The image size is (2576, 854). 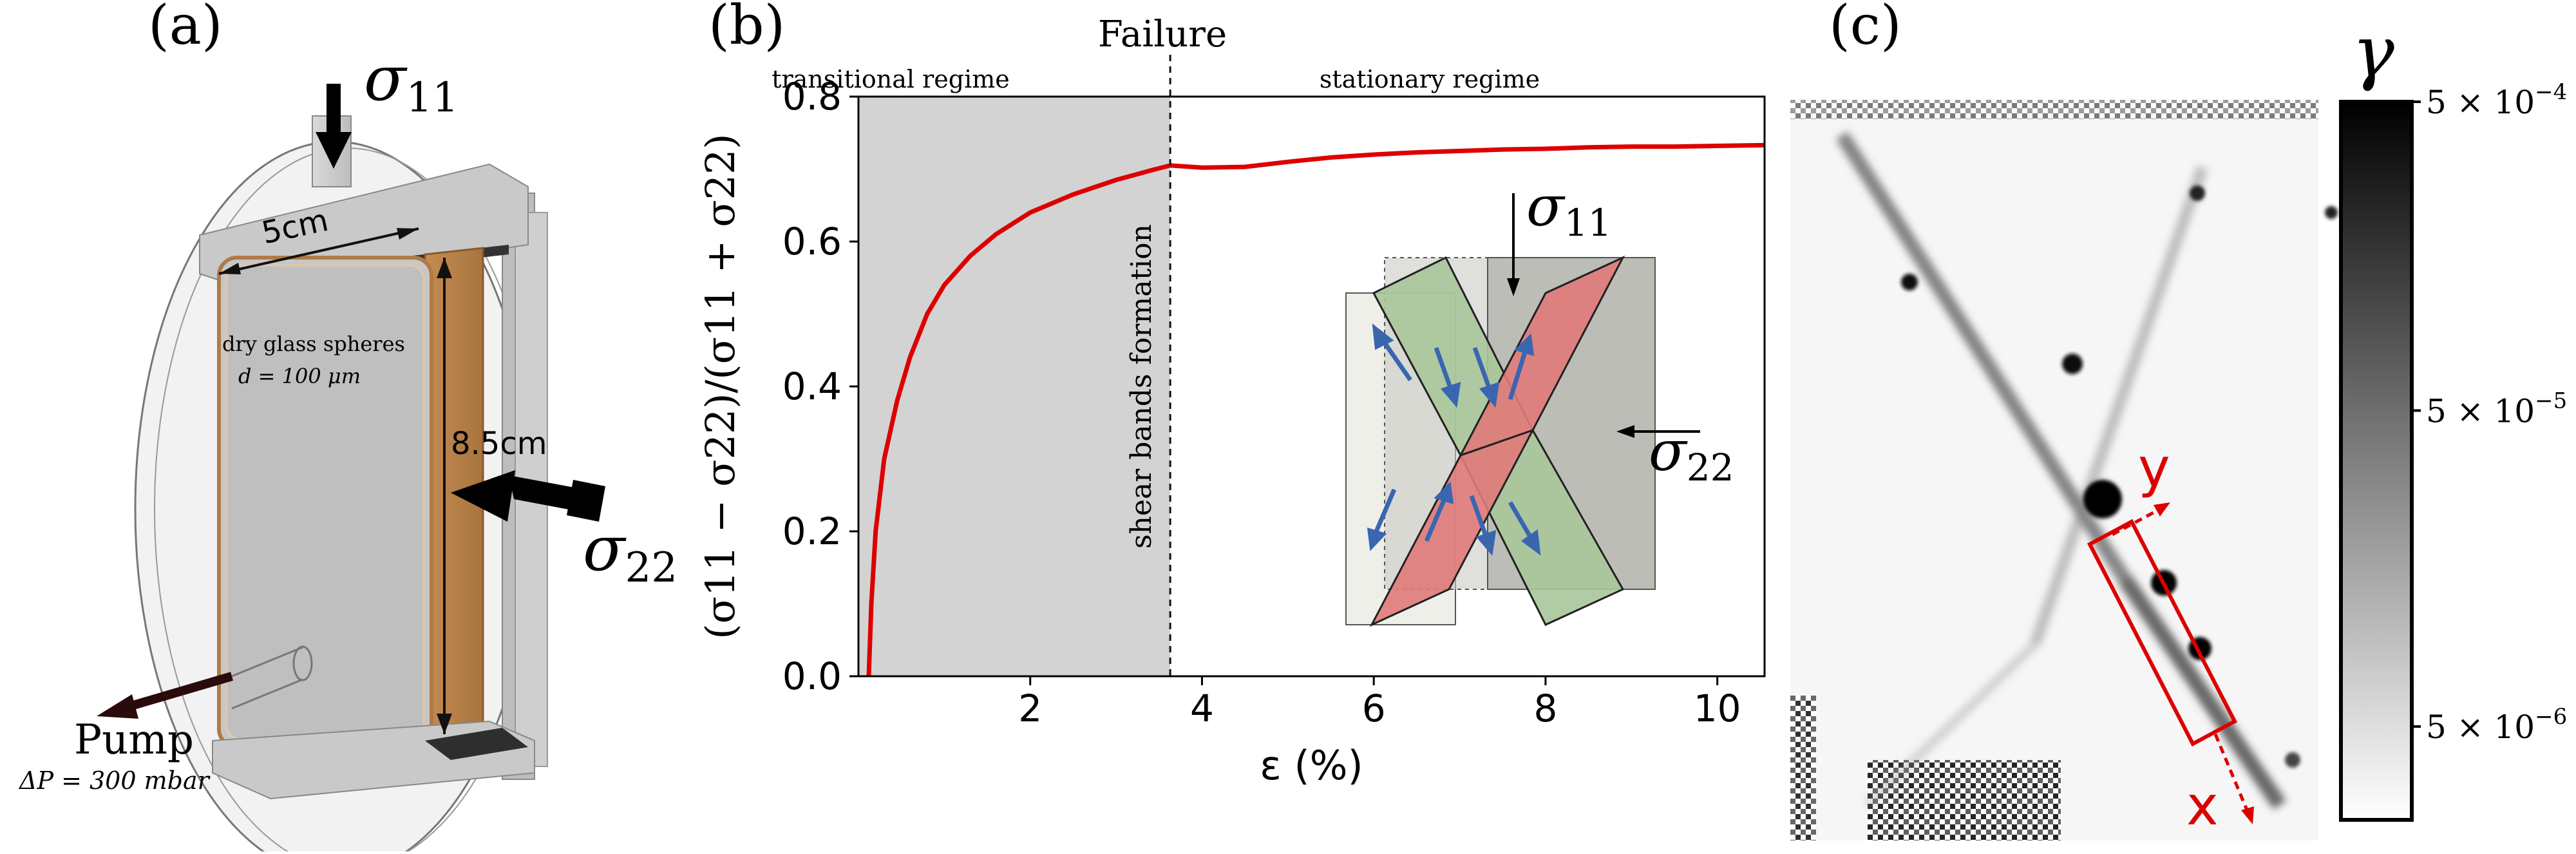 What do you see at coordinates (2233, 779) in the screenshot?
I see `local-x-axis-arrow` at bounding box center [2233, 779].